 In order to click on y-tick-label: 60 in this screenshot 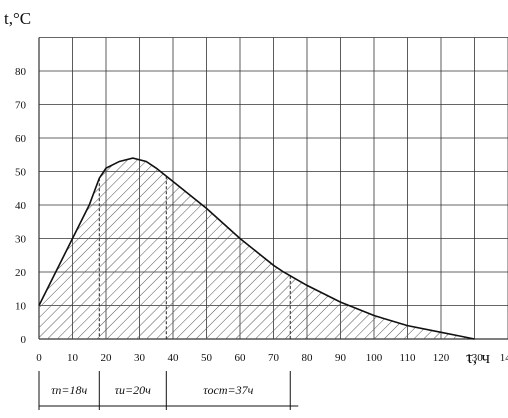, I will do `click(21, 139)`.